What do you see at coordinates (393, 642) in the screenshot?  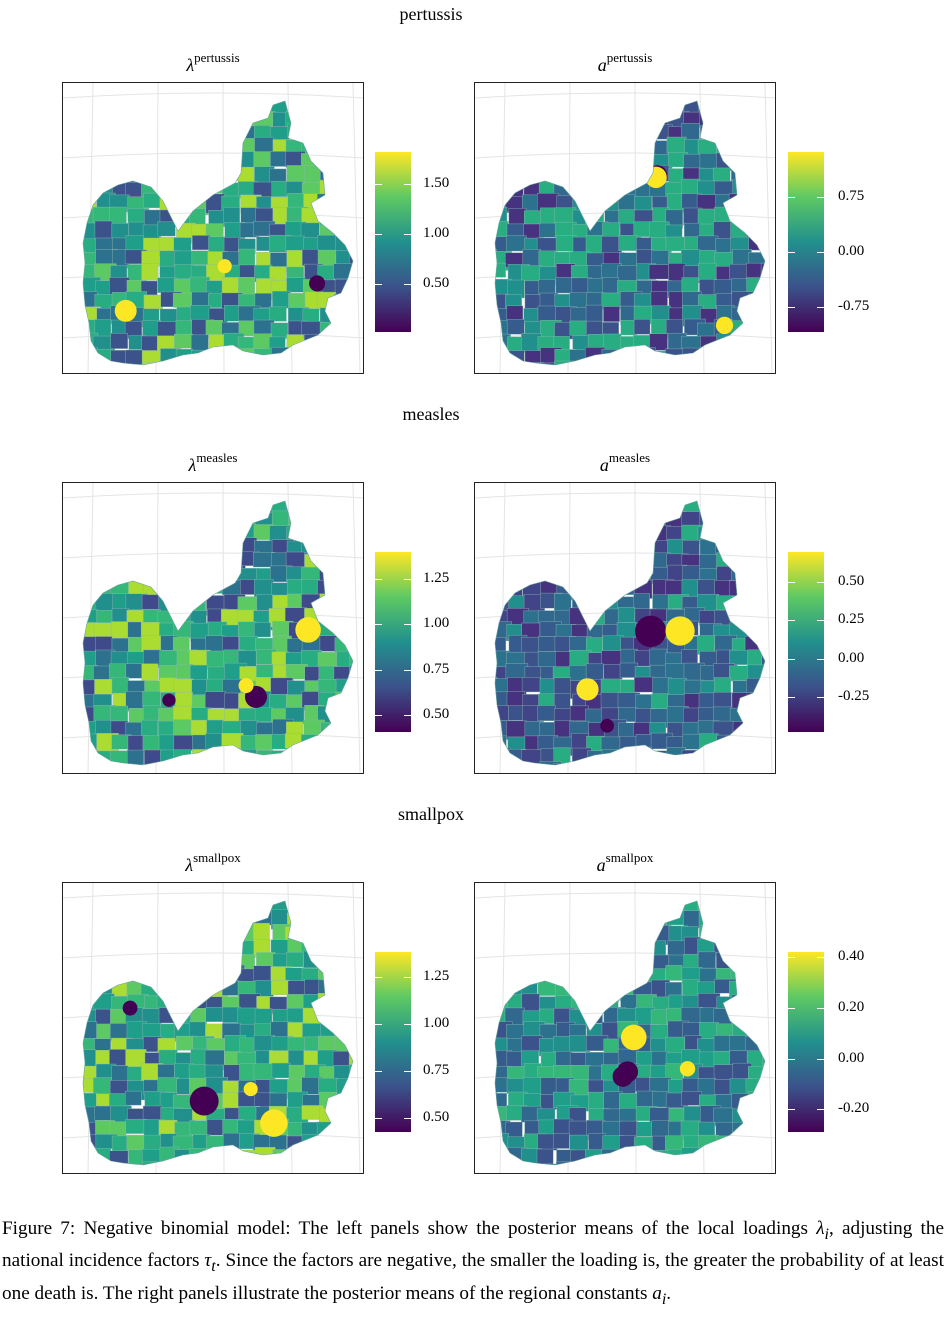 I see `colorbar-lambda-measles` at bounding box center [393, 642].